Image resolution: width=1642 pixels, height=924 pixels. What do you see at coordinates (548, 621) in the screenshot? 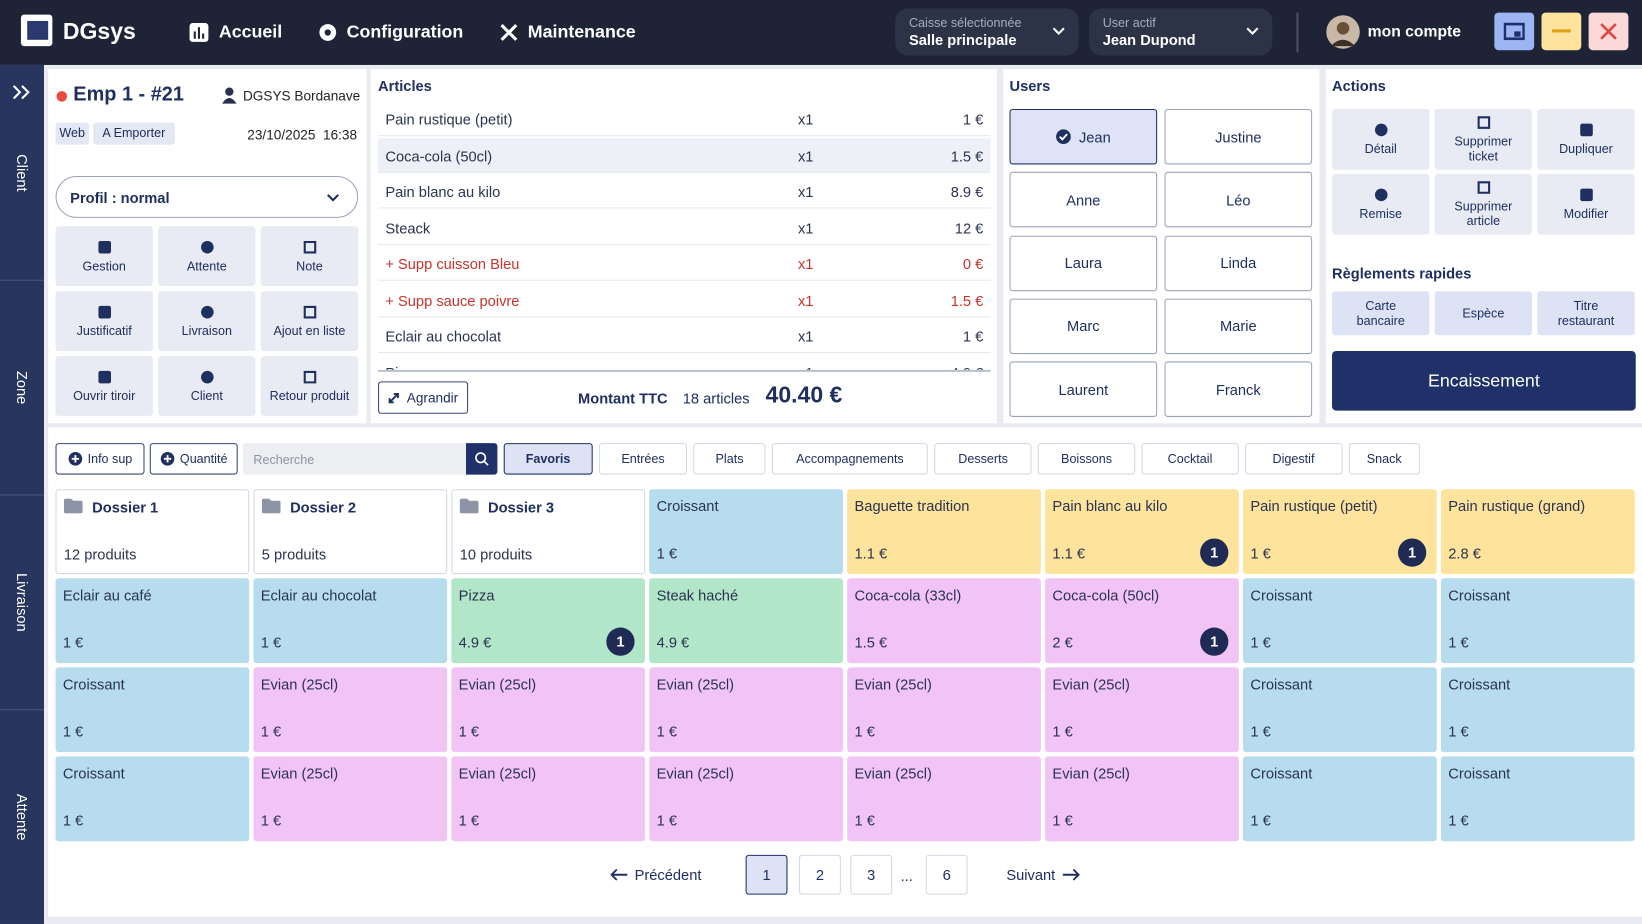
I see `product-tile: Pizza 4.9 € 1` at bounding box center [548, 621].